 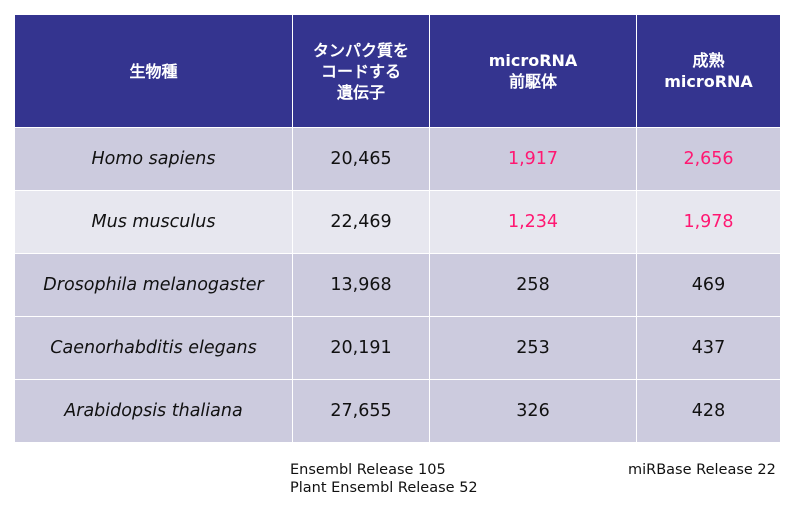 I want to click on mature-cell: 2,656, so click(x=708, y=159).